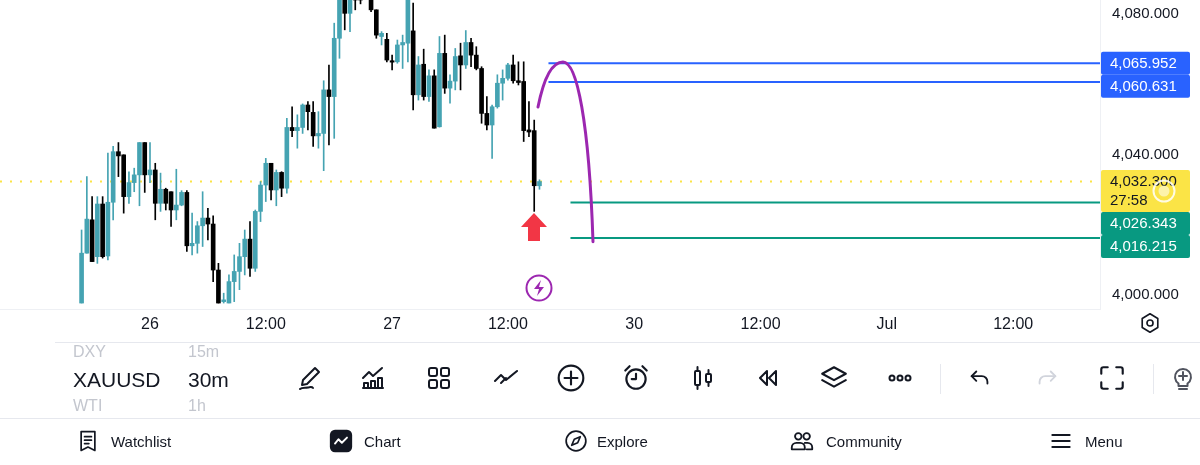 This screenshot has height=465, width=1200. What do you see at coordinates (141, 441) in the screenshot?
I see `text: Watchlist` at bounding box center [141, 441].